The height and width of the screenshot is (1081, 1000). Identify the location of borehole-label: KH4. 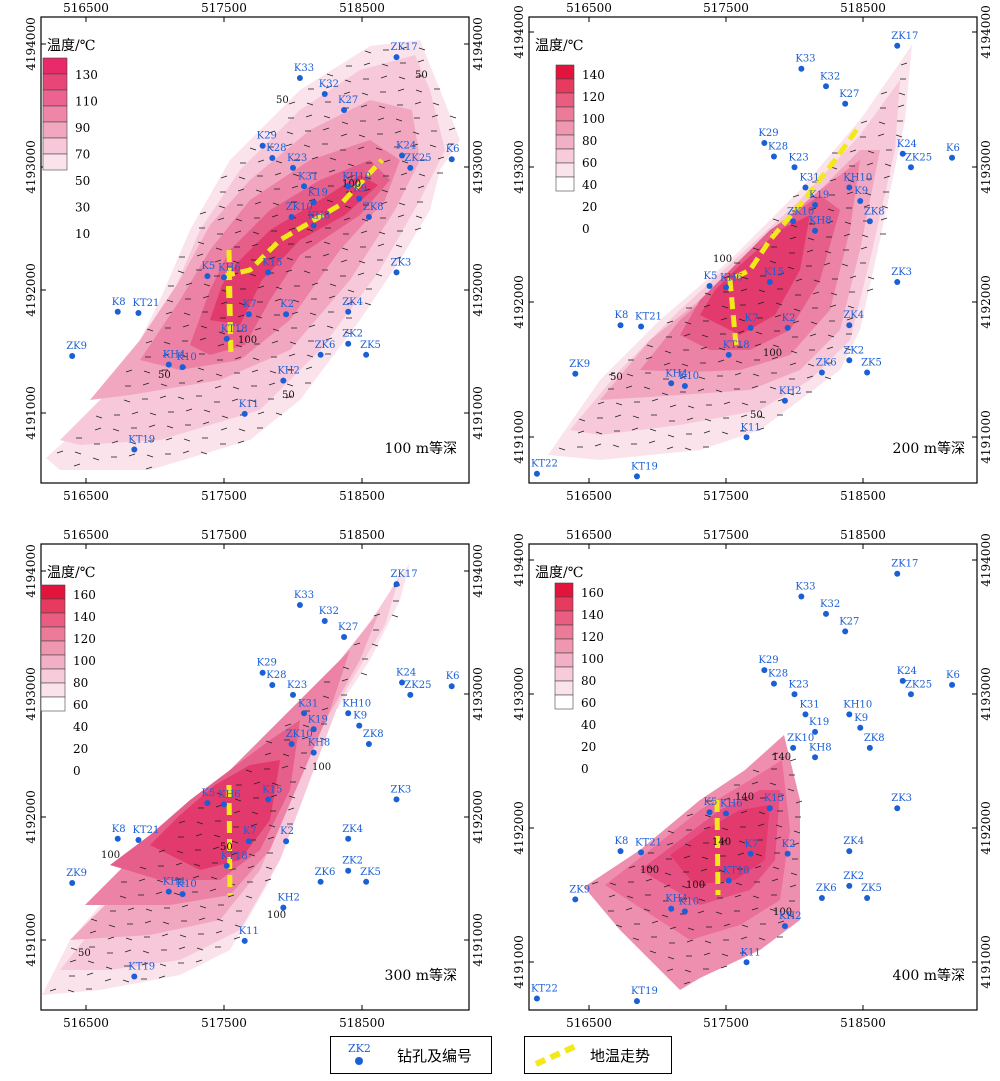
(676, 899).